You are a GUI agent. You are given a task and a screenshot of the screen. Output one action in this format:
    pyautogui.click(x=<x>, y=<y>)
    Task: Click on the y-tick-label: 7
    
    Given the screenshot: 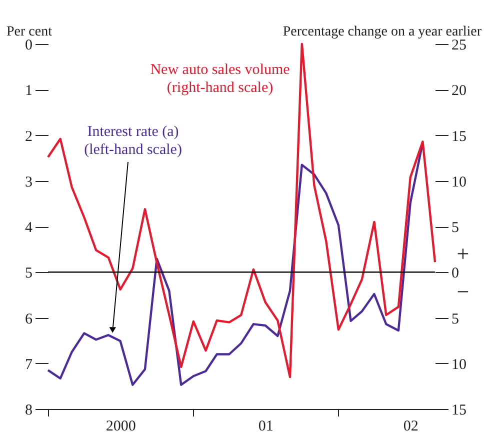 What is the action you would take?
    pyautogui.click(x=29, y=364)
    